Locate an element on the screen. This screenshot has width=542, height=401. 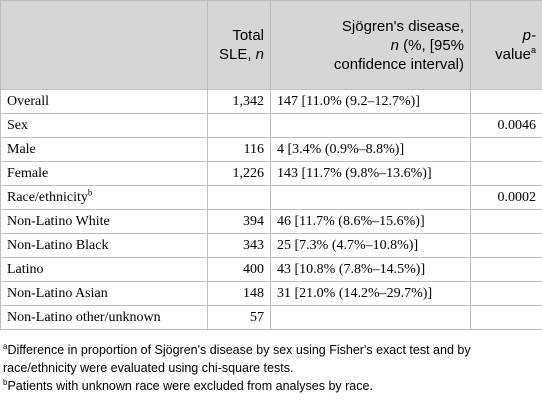
row-label: Race/ethnicity is located at coordinates (47, 197).